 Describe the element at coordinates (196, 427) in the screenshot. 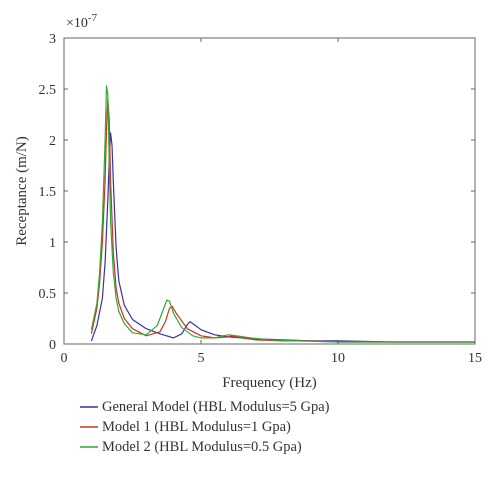

I see `legend-label-1: Model 1 (HBL Modulus=1 Gpa)` at that location.